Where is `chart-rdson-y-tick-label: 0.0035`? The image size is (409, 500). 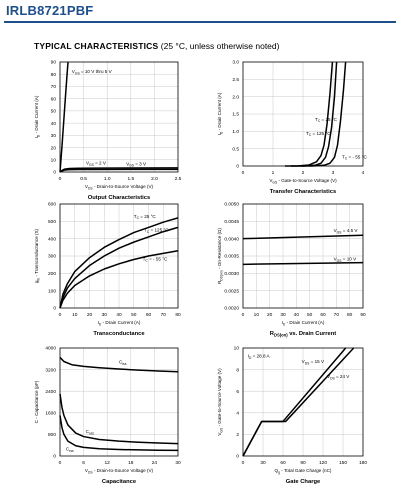
chart-rdson-y-tick-label: 0.0035 is located at coordinates (231, 257).